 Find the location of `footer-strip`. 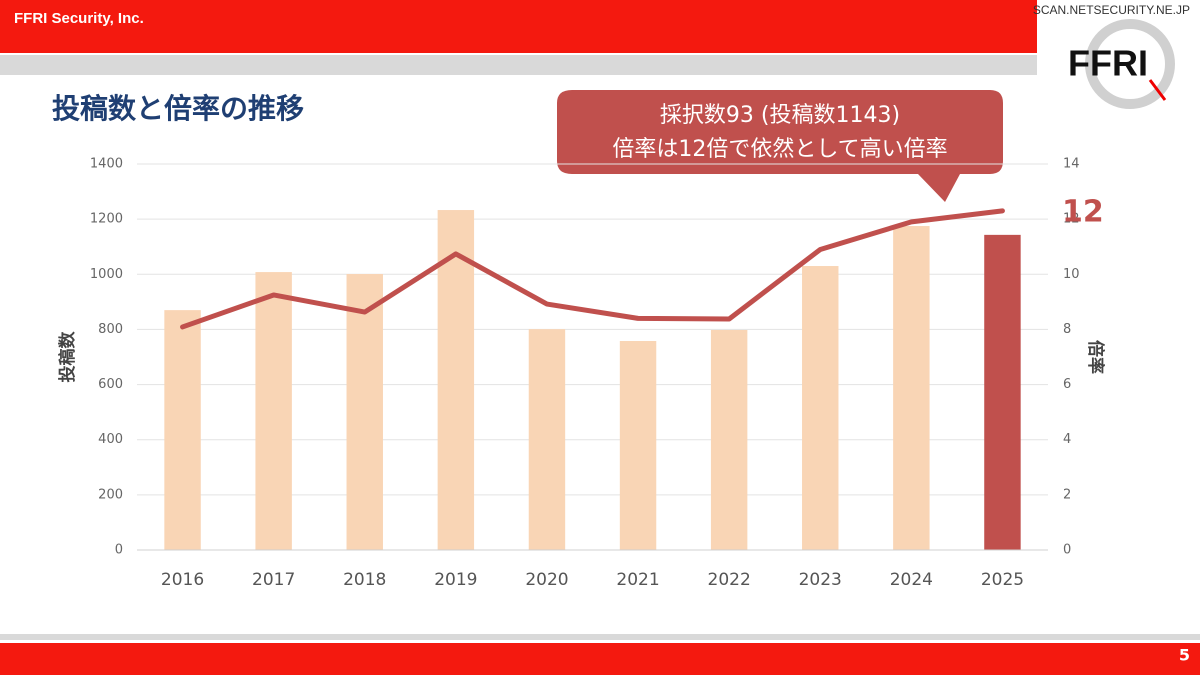

footer-strip is located at coordinates (600, 637).